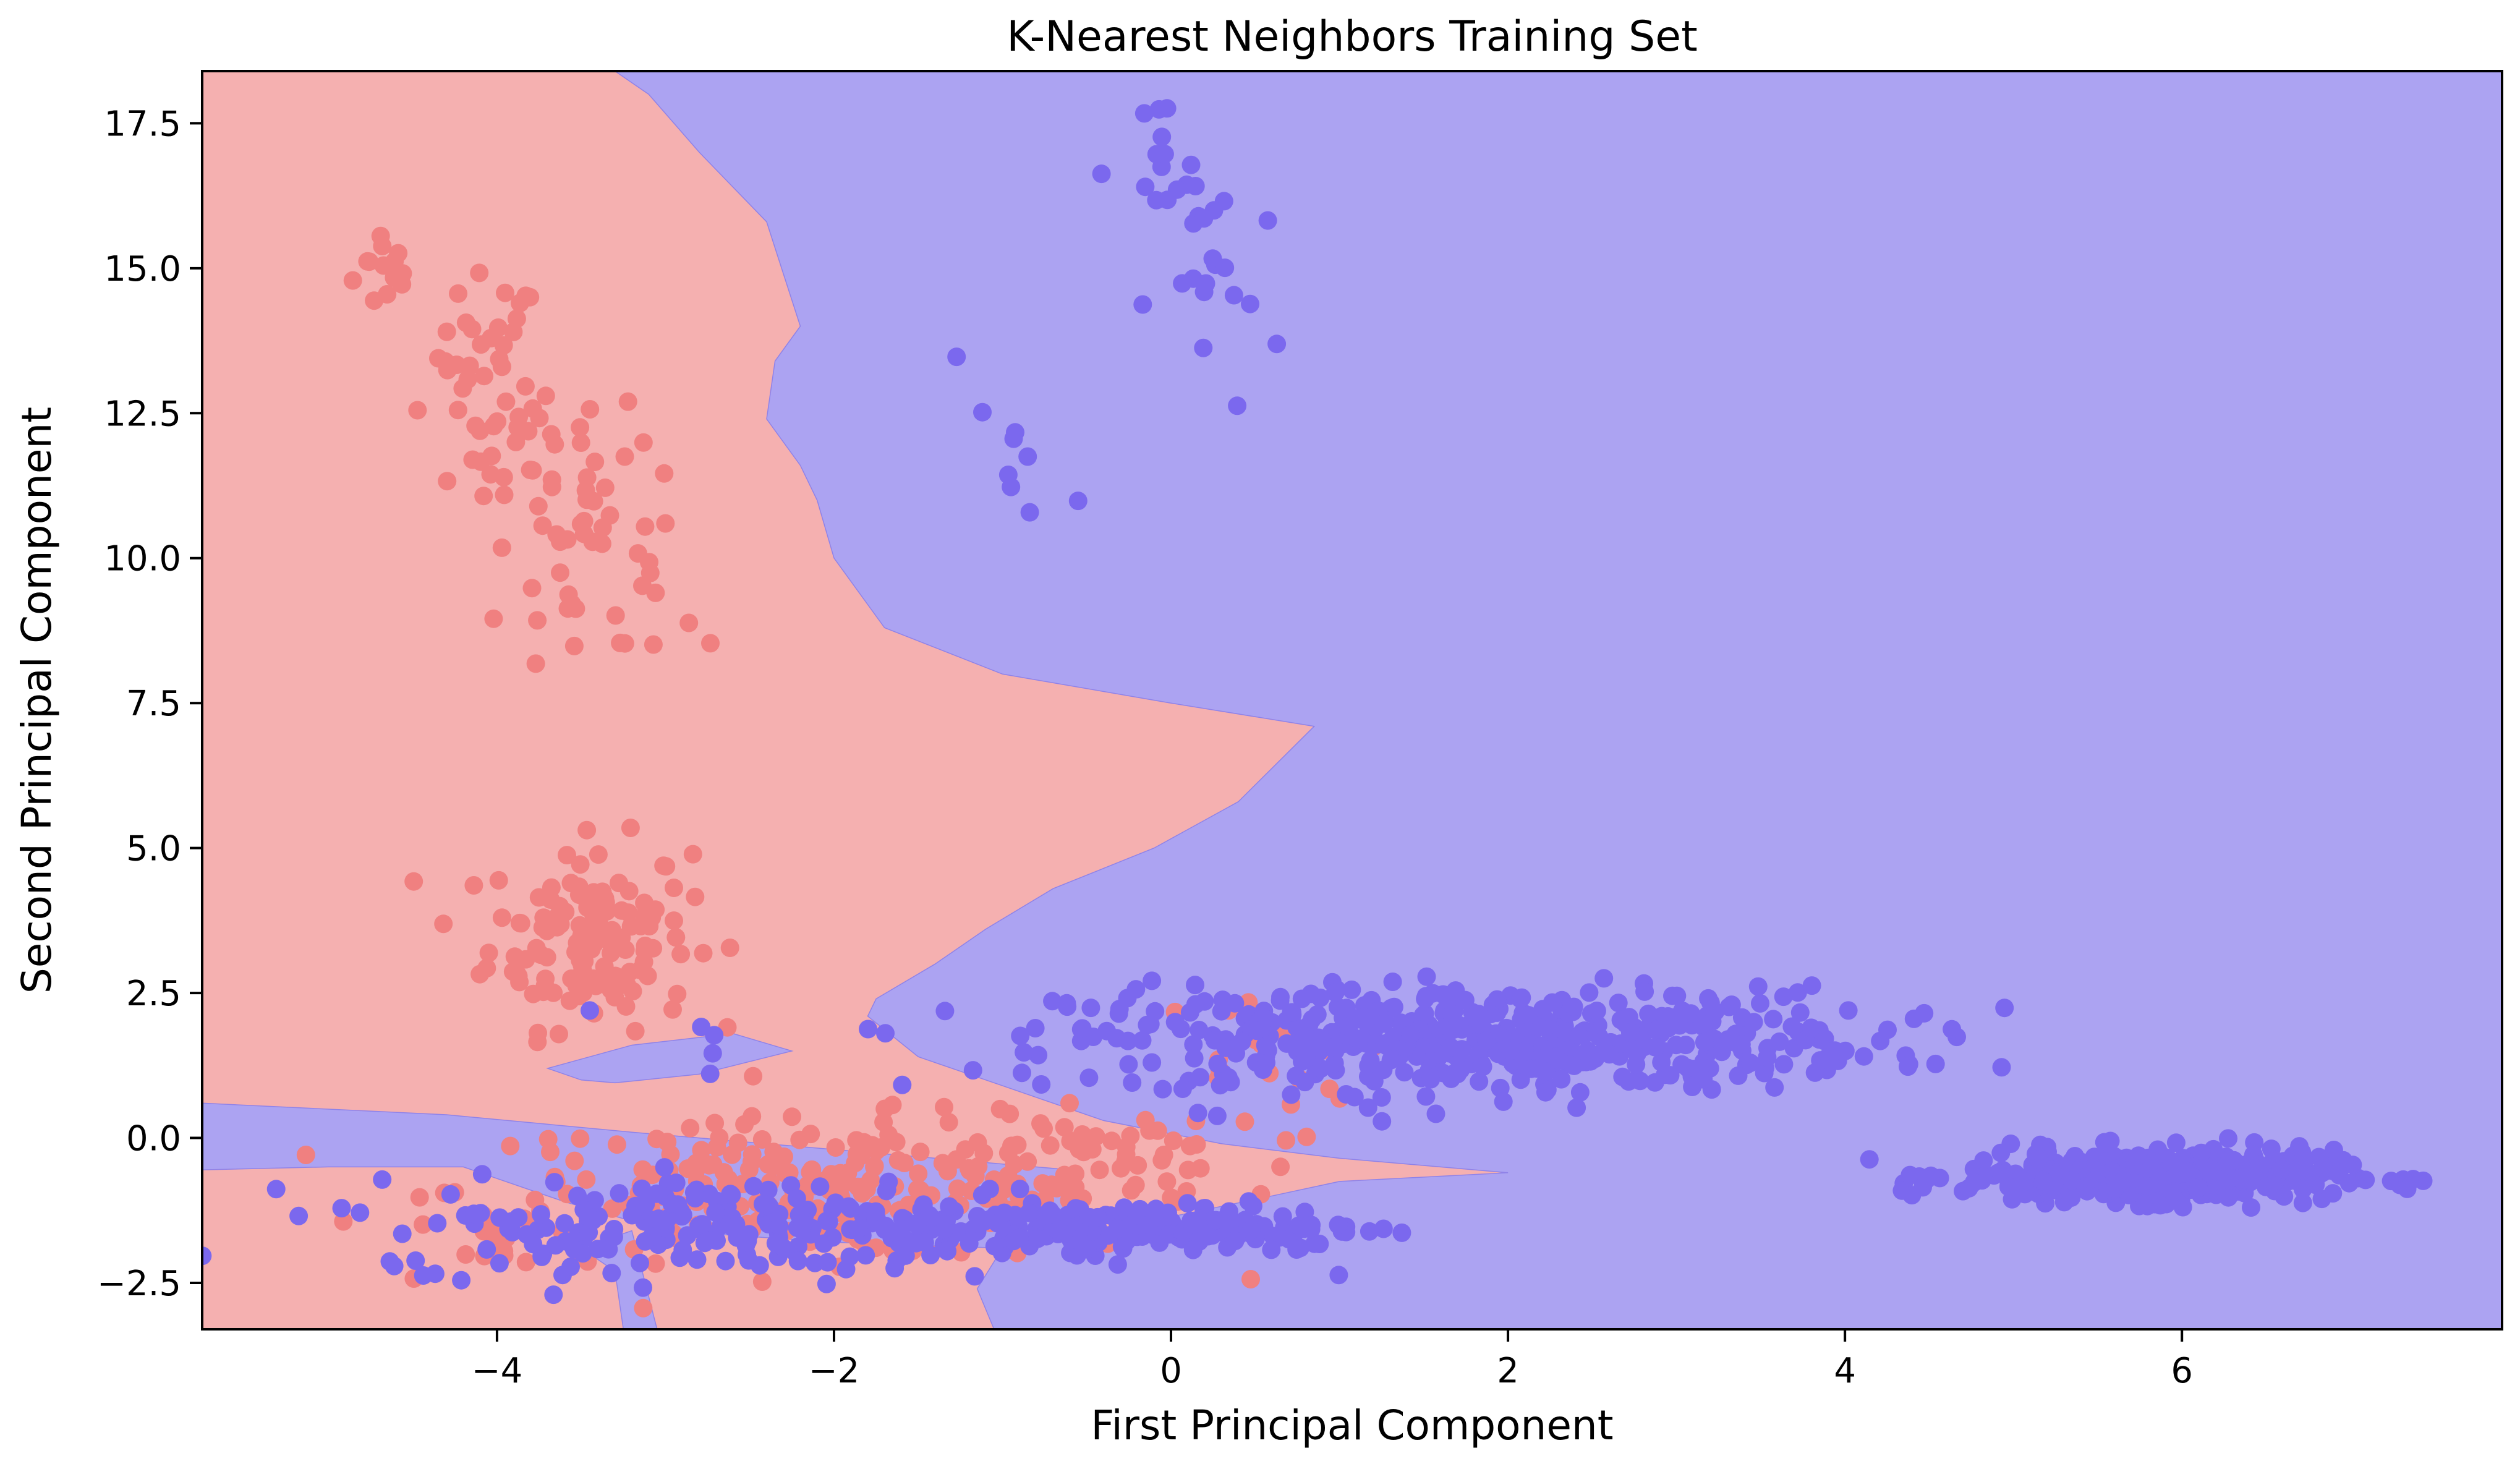 The height and width of the screenshot is (1469, 2520). What do you see at coordinates (153, 1139) in the screenshot?
I see `y-tick-label: 0.0` at bounding box center [153, 1139].